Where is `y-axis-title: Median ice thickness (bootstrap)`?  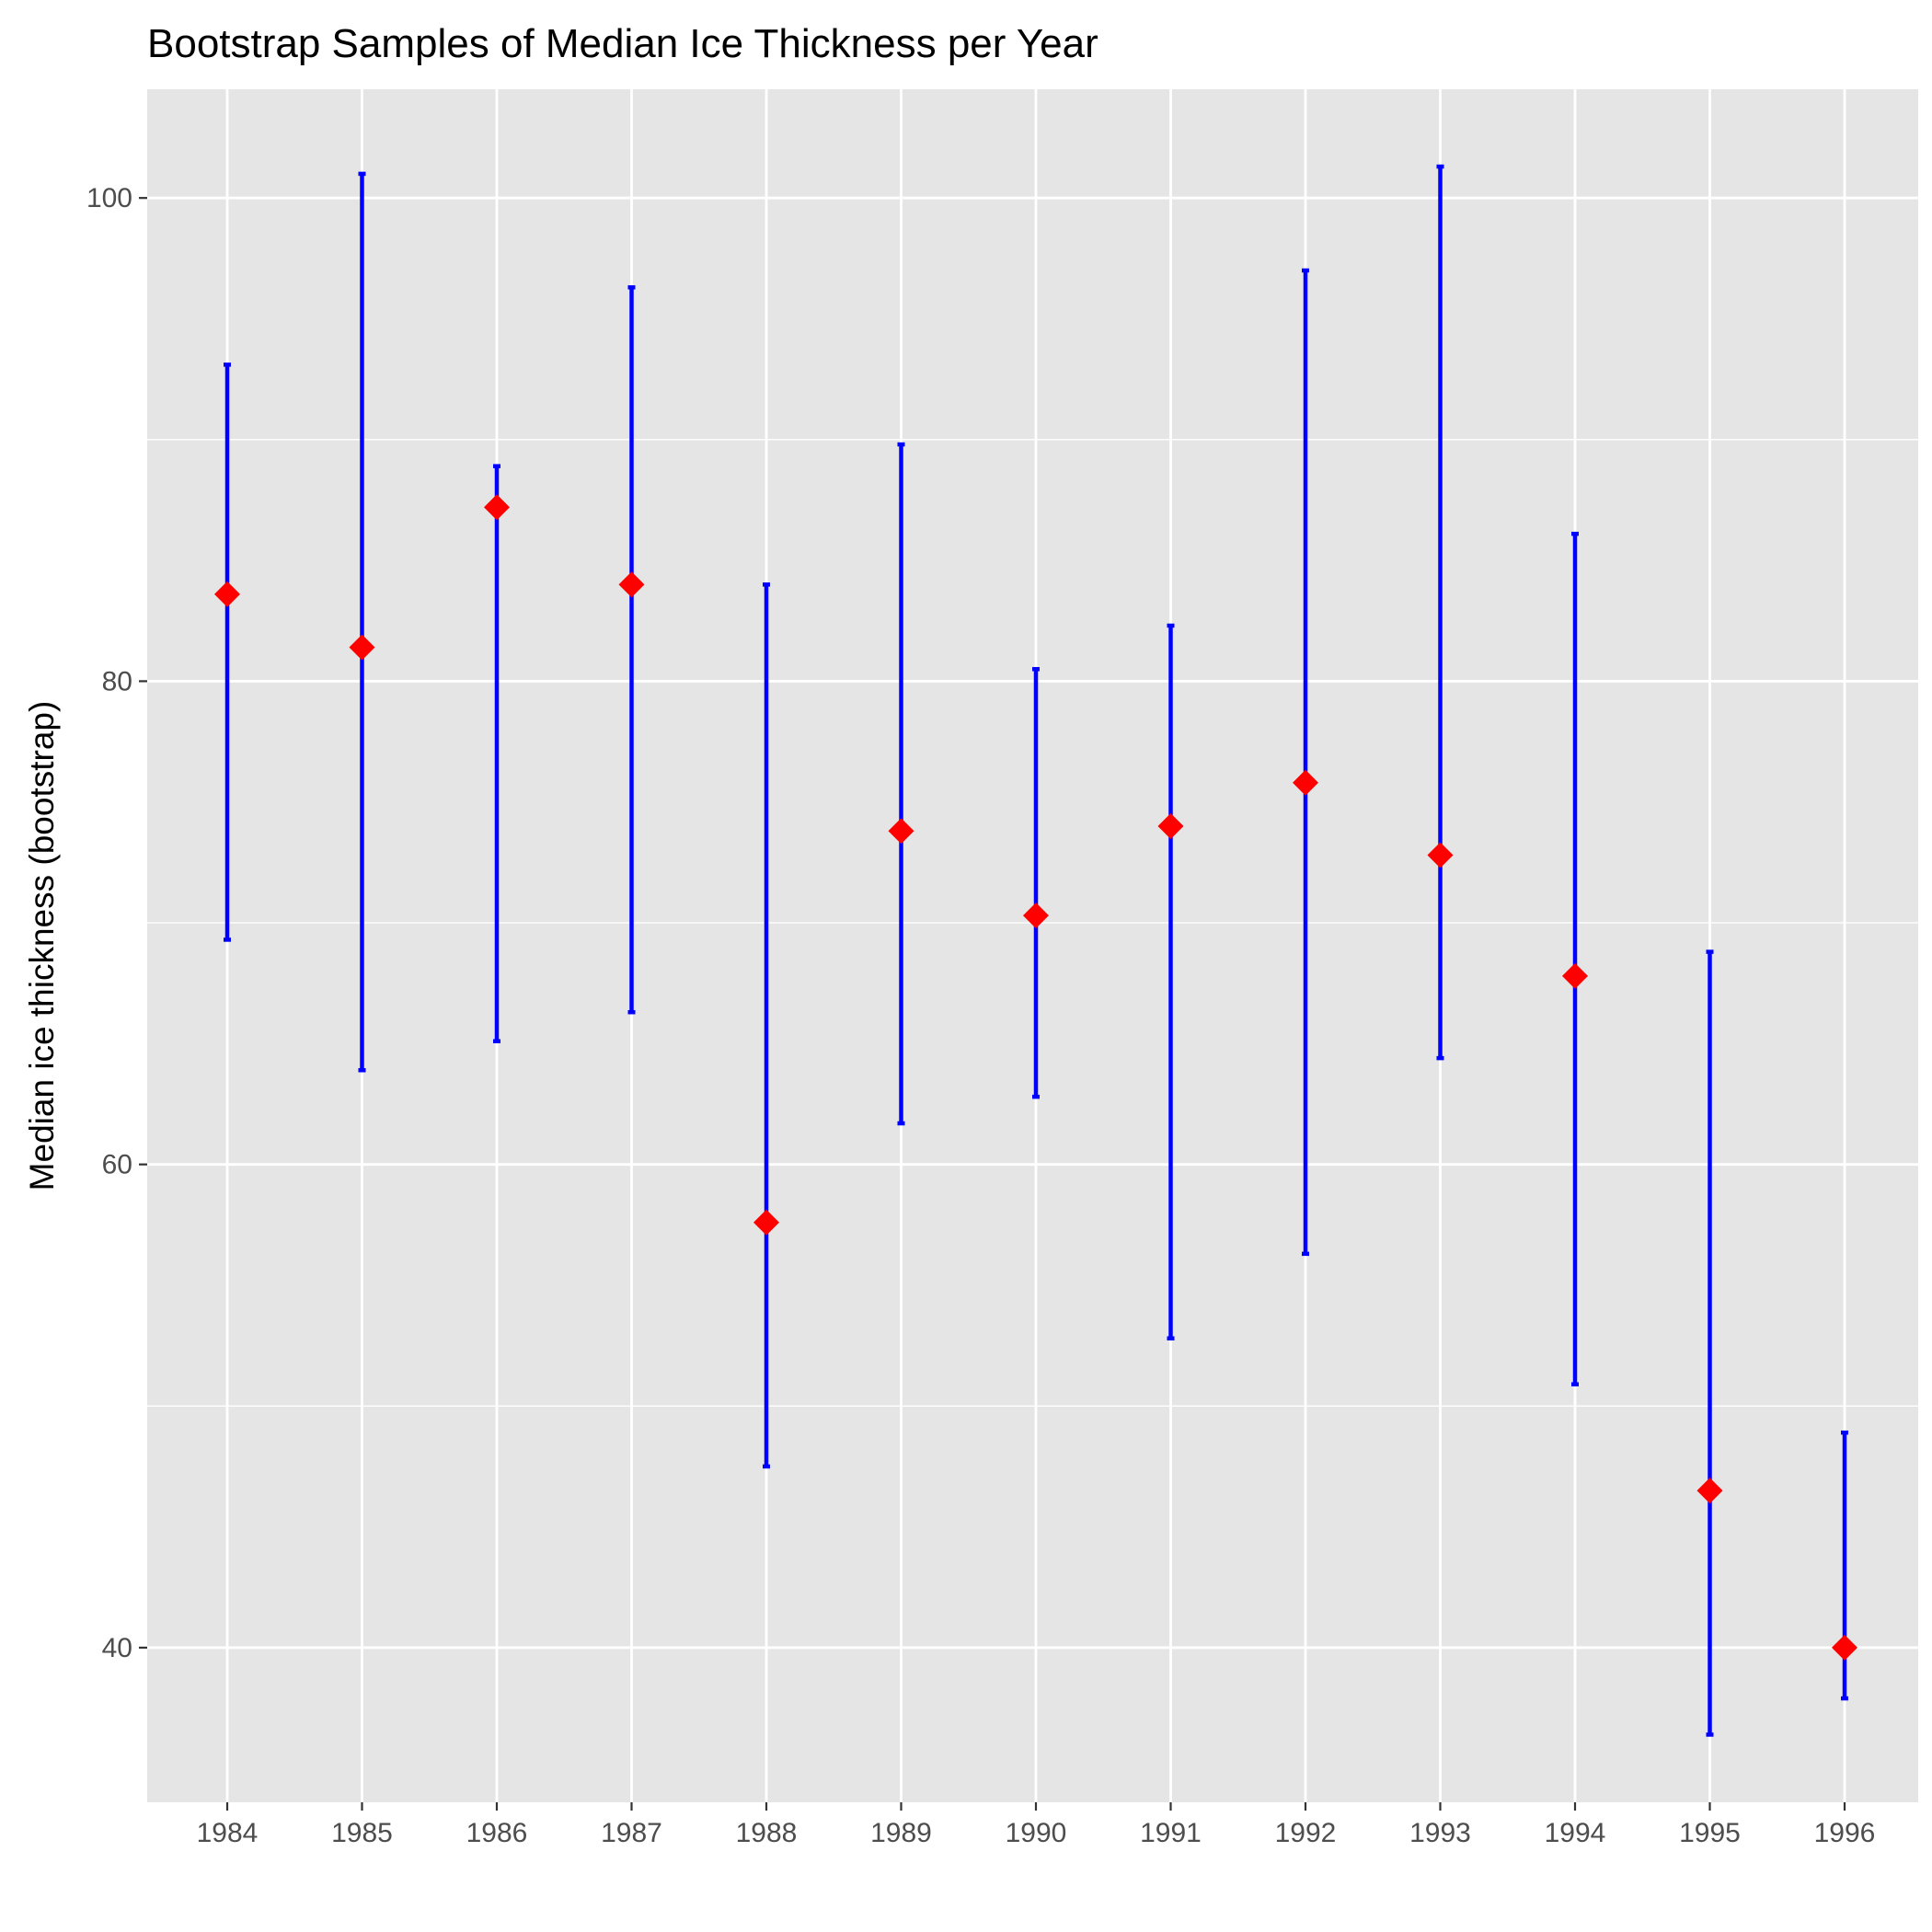
y-axis-title: Median ice thickness (bootstrap) is located at coordinates (42, 946).